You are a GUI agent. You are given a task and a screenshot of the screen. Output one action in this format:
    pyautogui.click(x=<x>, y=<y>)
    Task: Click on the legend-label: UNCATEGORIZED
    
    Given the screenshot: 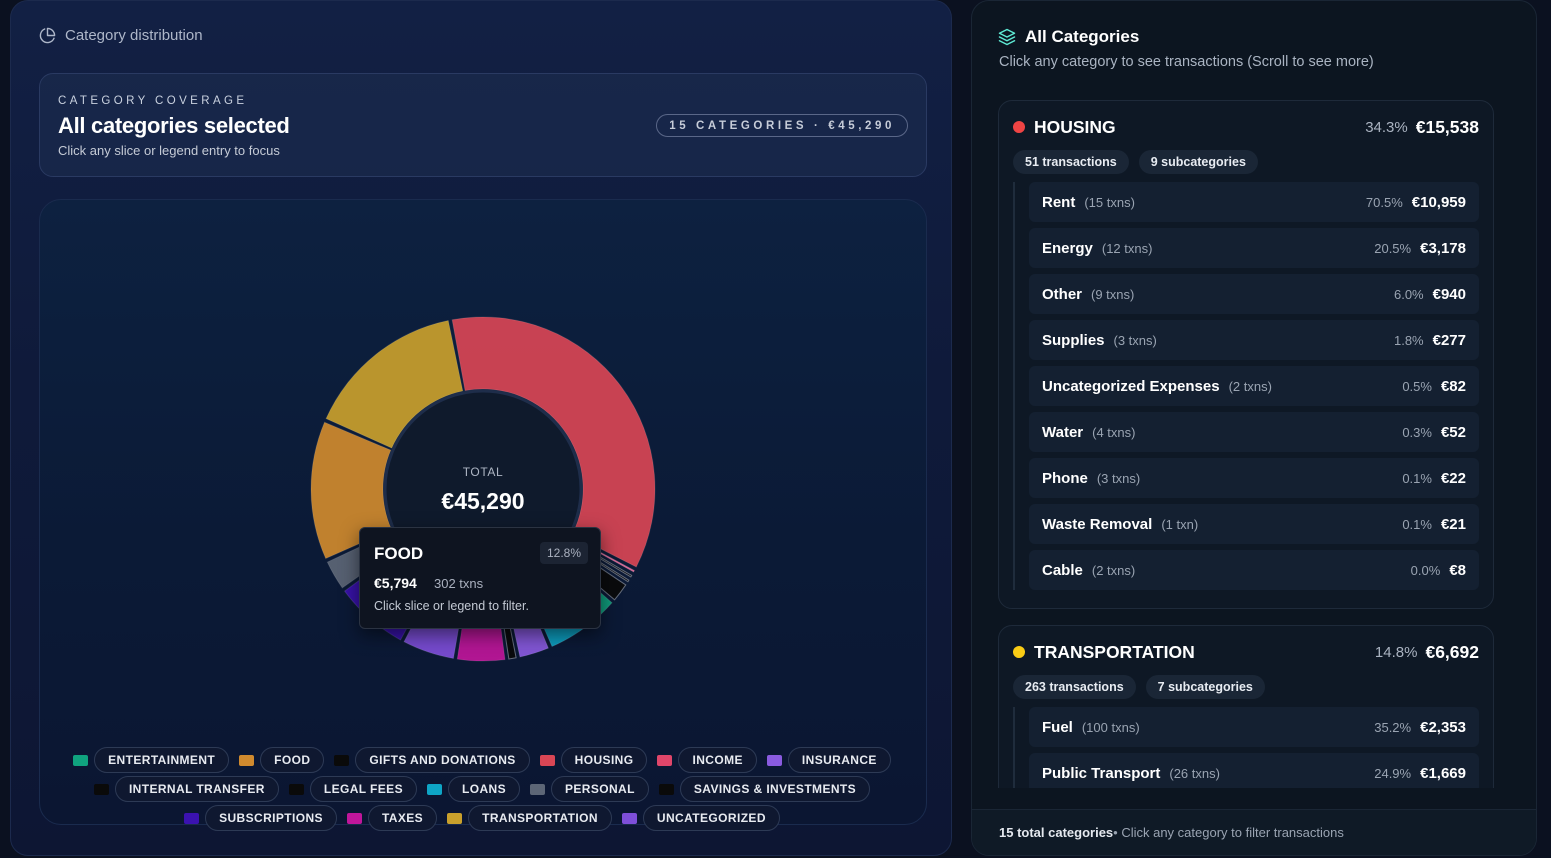 What is the action you would take?
    pyautogui.click(x=711, y=818)
    